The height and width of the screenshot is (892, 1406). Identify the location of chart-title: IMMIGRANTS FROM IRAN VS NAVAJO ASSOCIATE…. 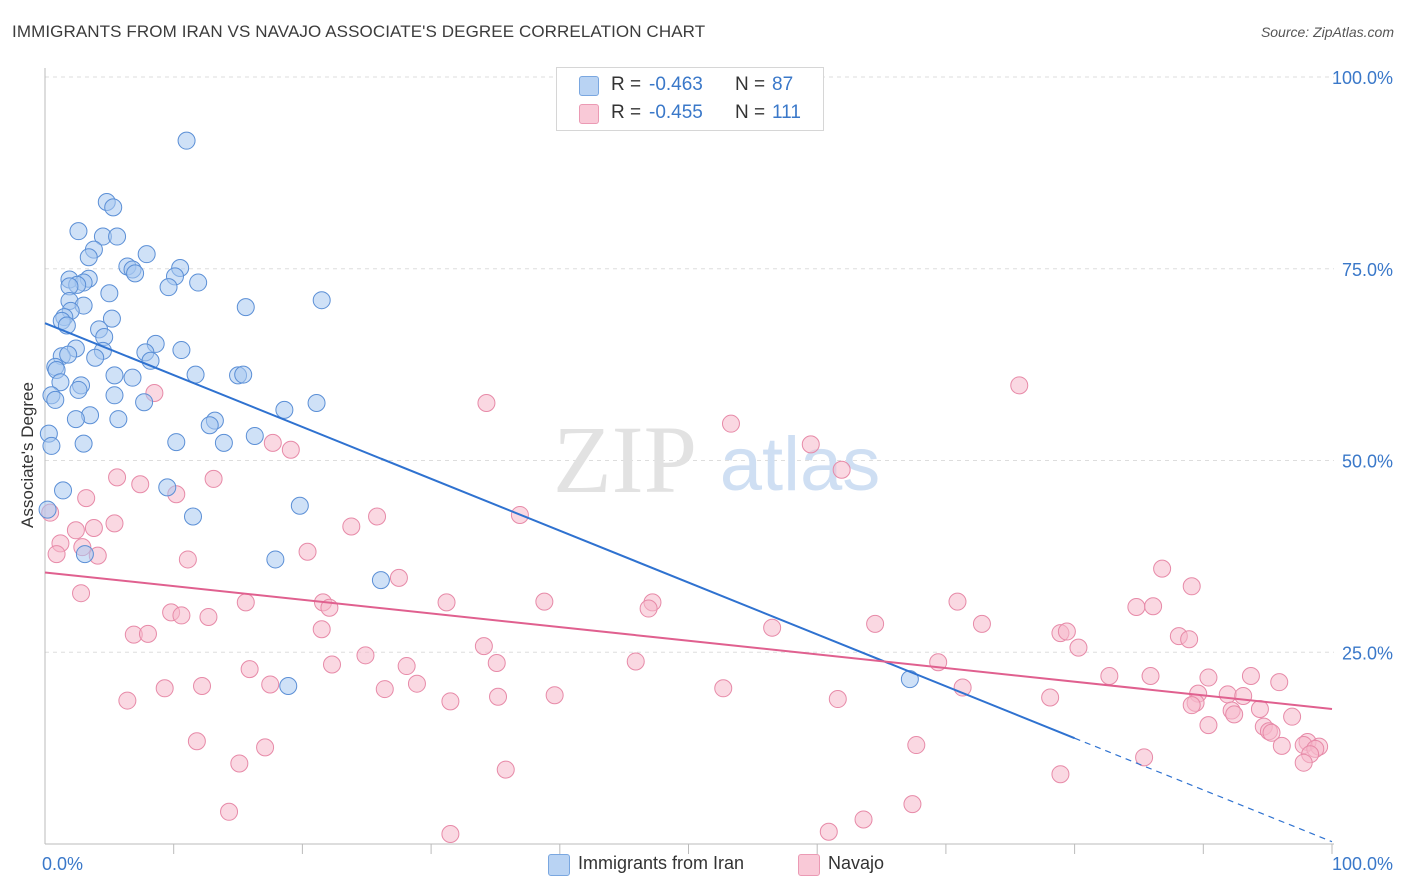
(359, 31).